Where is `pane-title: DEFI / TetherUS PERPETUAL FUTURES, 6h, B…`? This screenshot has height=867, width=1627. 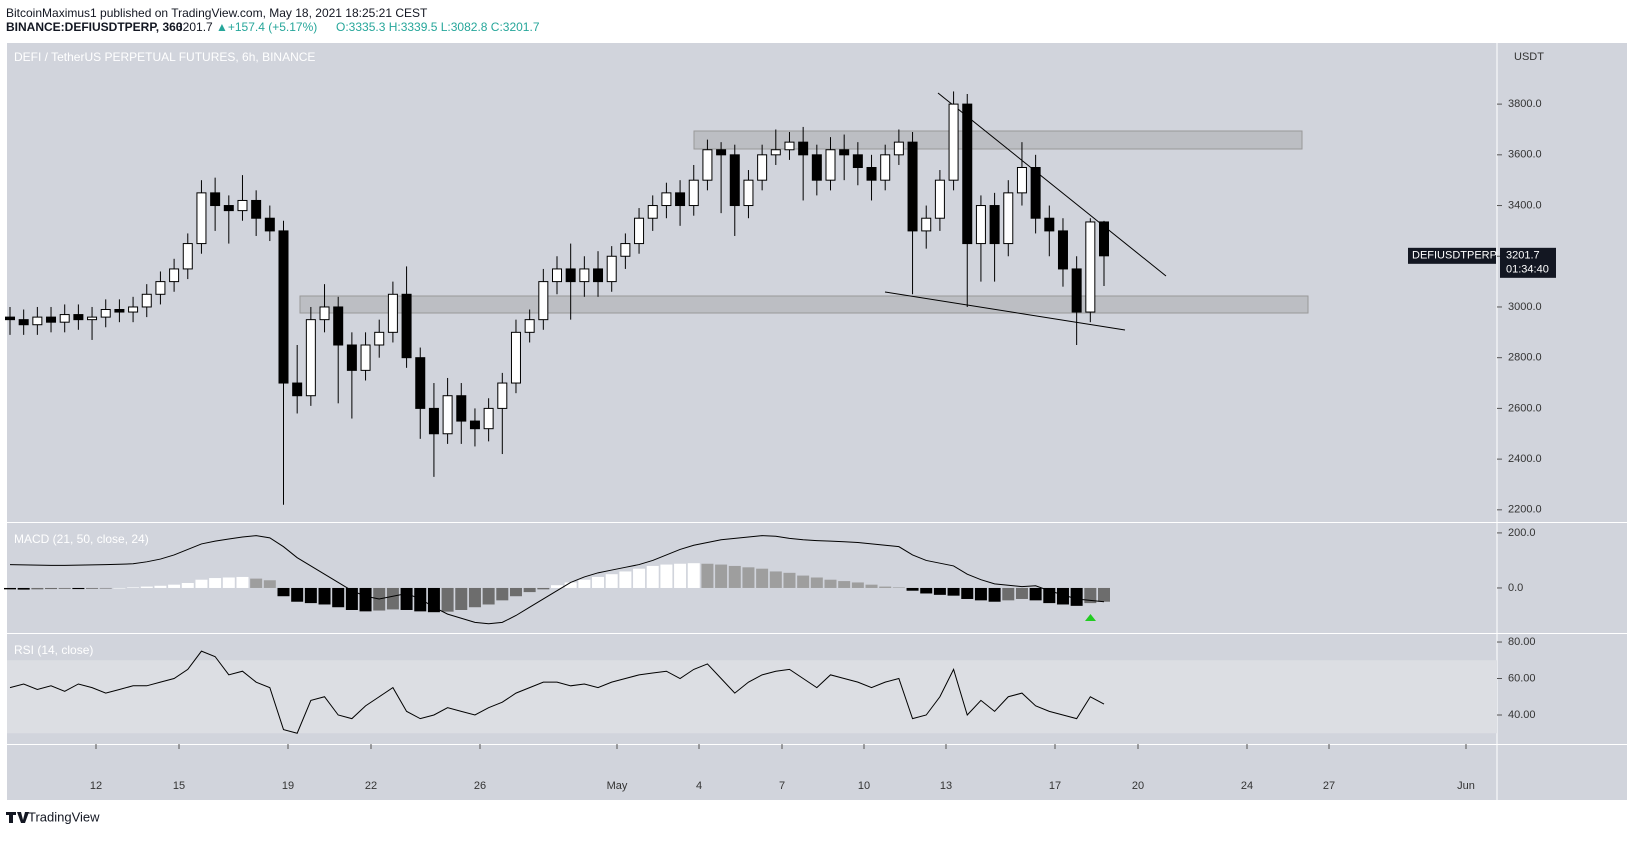
pane-title: DEFI / TetherUS PERPETUAL FUTURES, 6h, B… is located at coordinates (164, 57).